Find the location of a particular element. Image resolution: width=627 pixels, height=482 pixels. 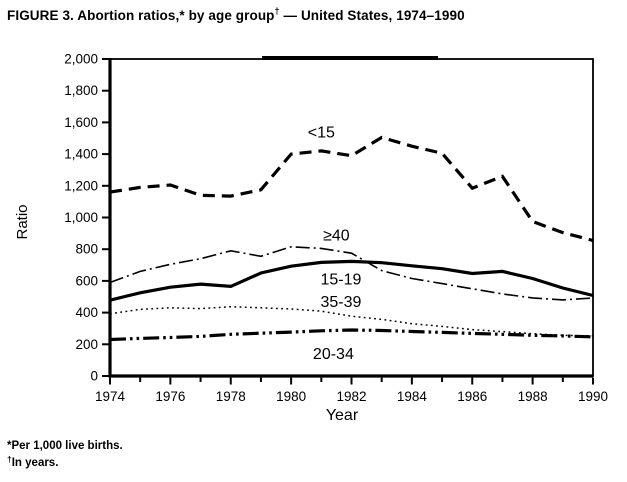

y-tick-label: 1,400 is located at coordinates (81, 154).